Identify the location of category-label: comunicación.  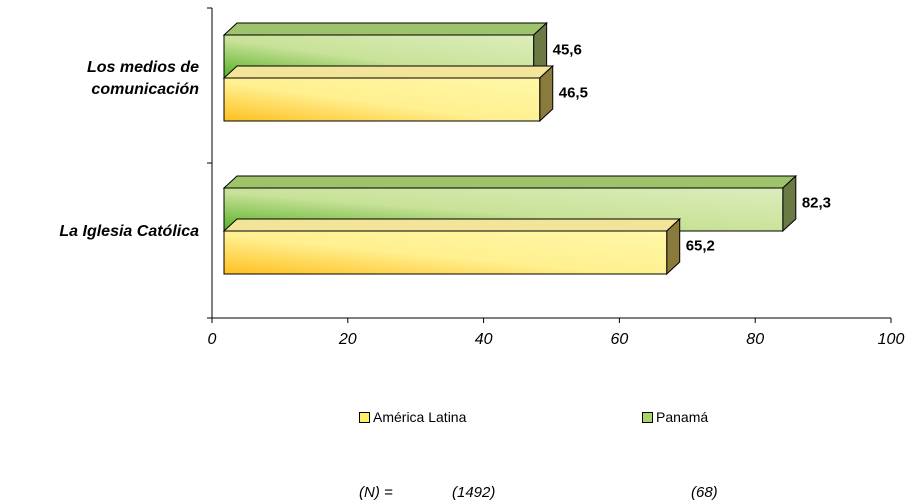
(145, 89).